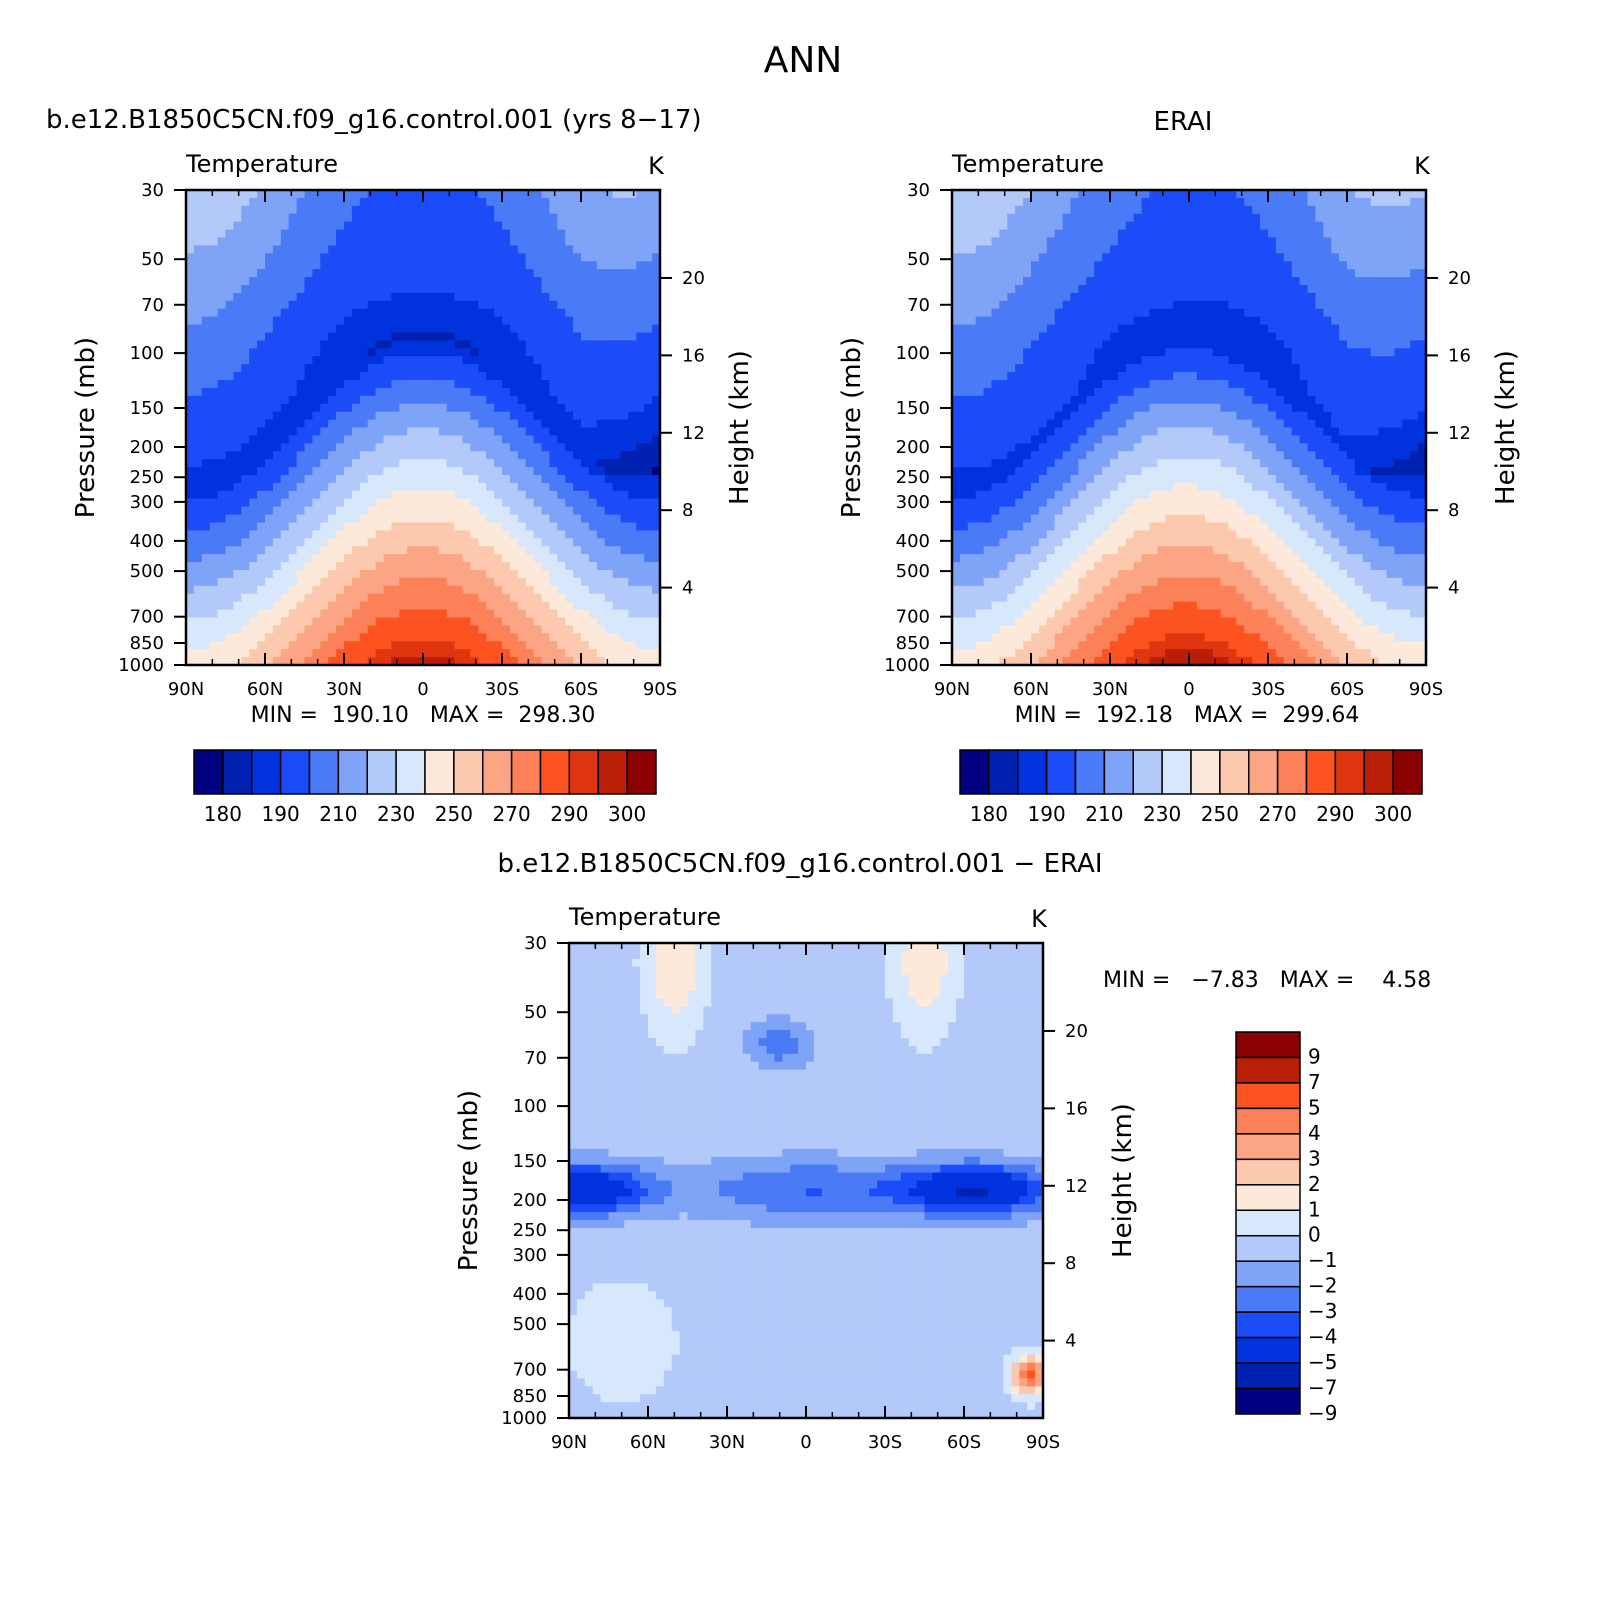 Image resolution: width=1597 pixels, height=1597 pixels. I want to click on x-tick-label: 90N, so click(186, 689).